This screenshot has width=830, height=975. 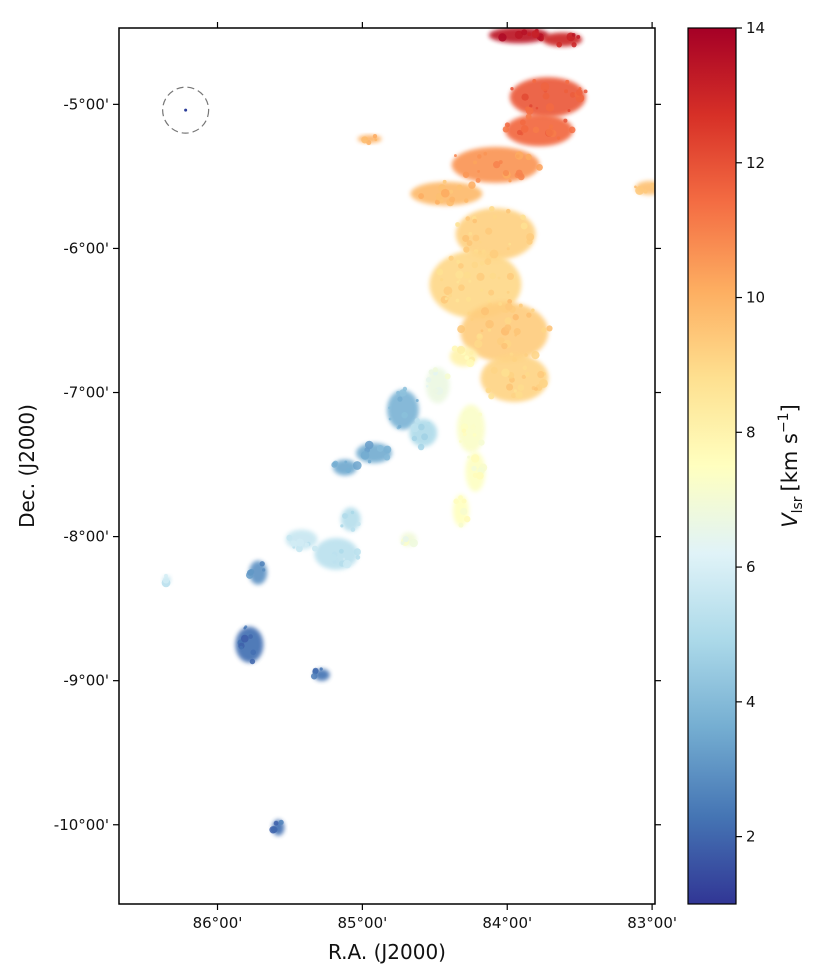 What do you see at coordinates (790, 408) in the screenshot?
I see `colorbar-label-end: ]` at bounding box center [790, 408].